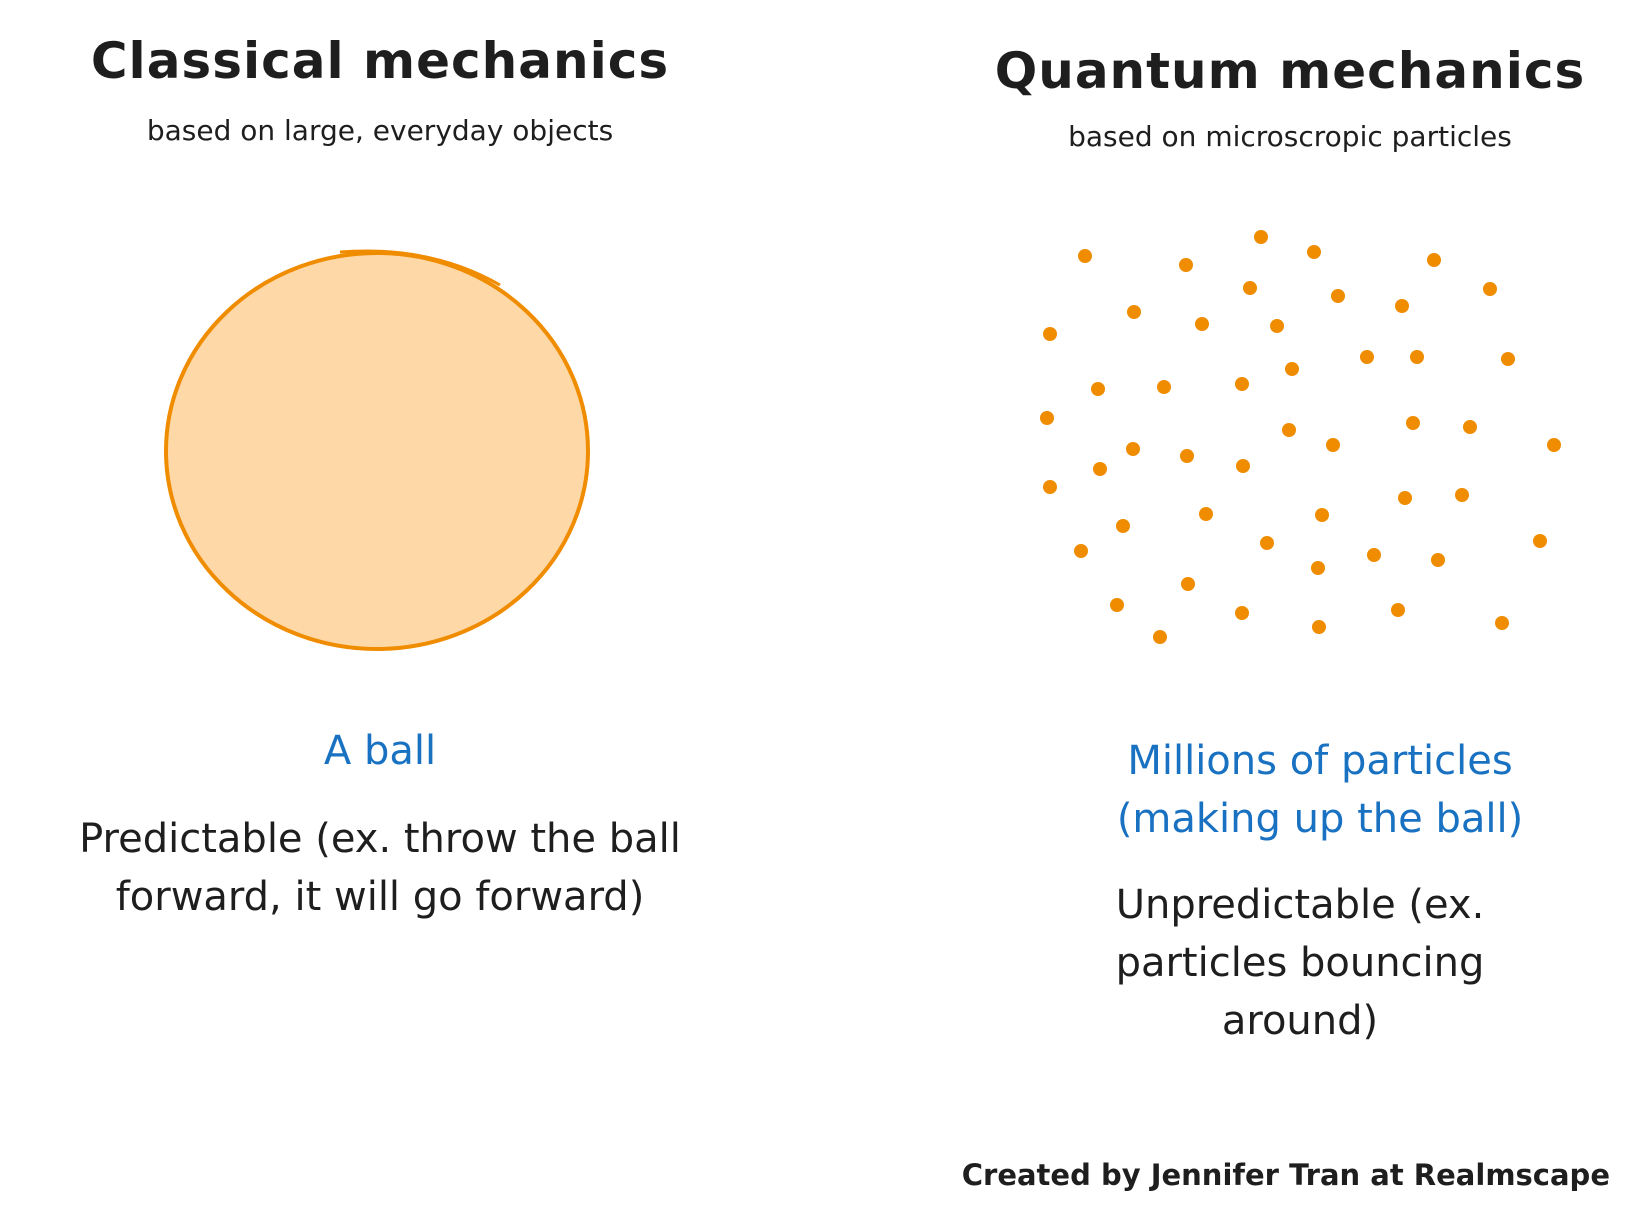 This screenshot has width=1652, height=1224. Describe the element at coordinates (380, 61) in the screenshot. I see `classical-title: Classical mechanics` at that location.